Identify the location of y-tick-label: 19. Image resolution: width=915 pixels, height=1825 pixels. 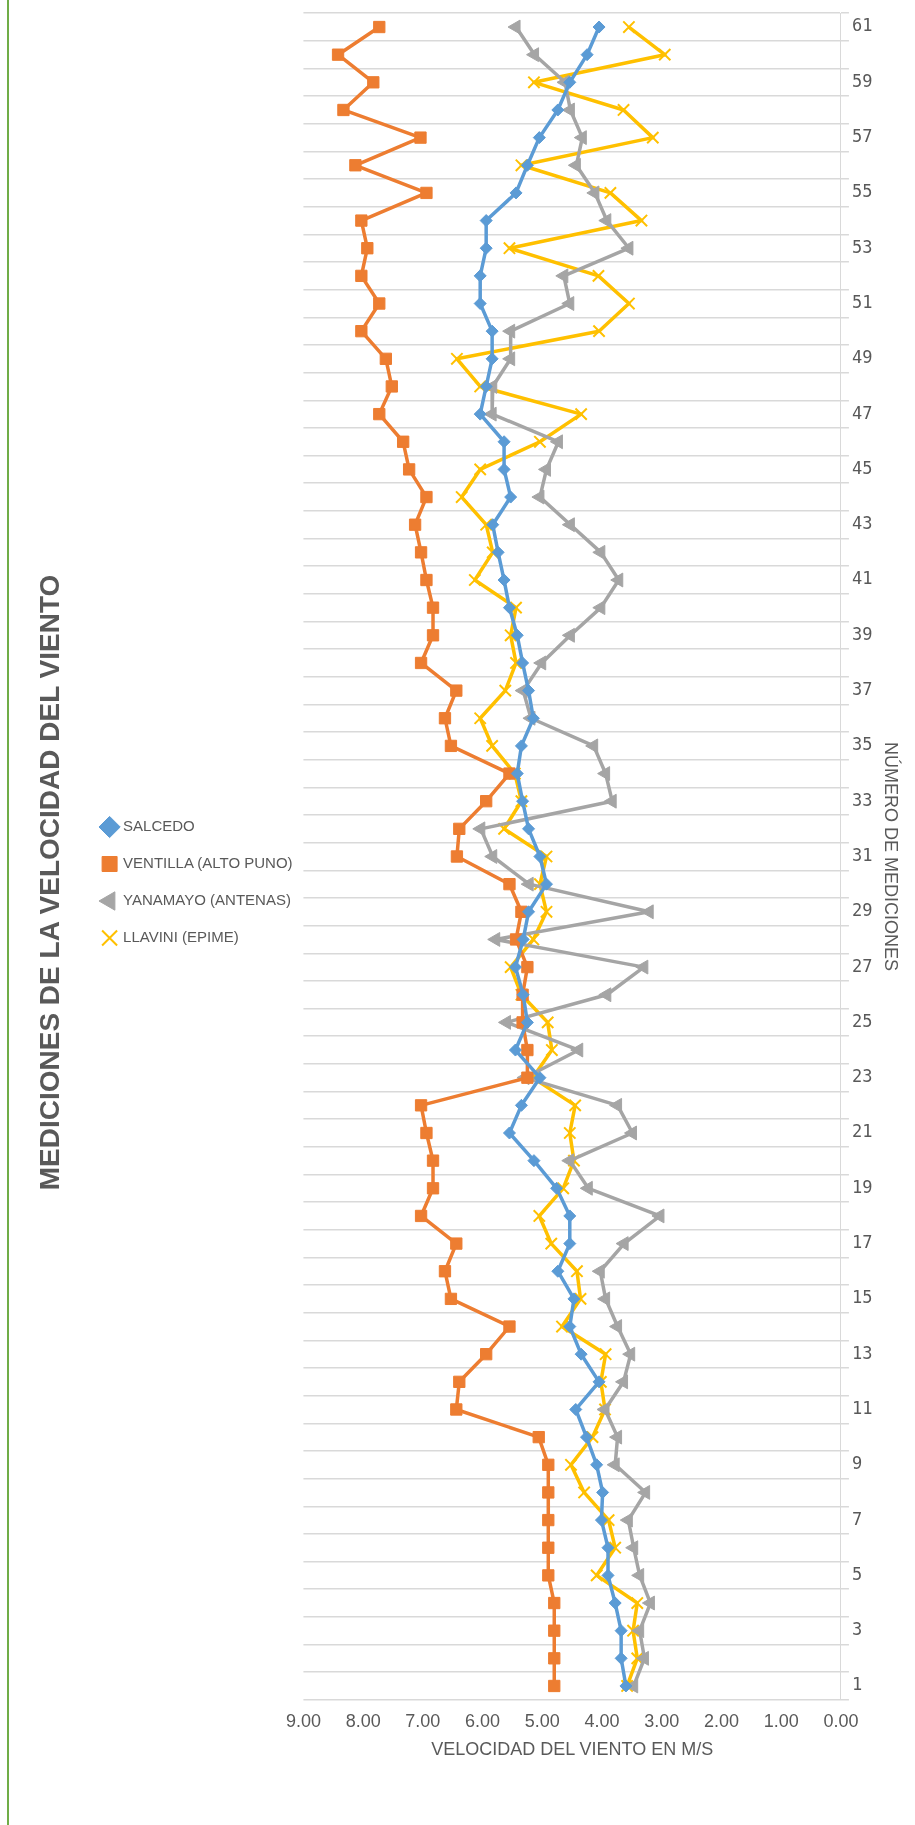
(862, 1186).